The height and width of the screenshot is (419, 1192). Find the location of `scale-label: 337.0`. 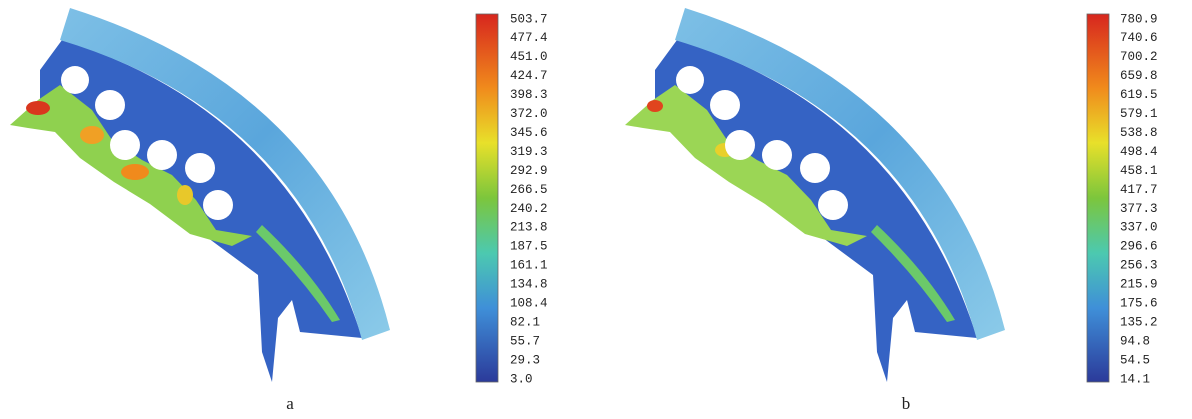

scale-label: 337.0 is located at coordinates (1139, 228).